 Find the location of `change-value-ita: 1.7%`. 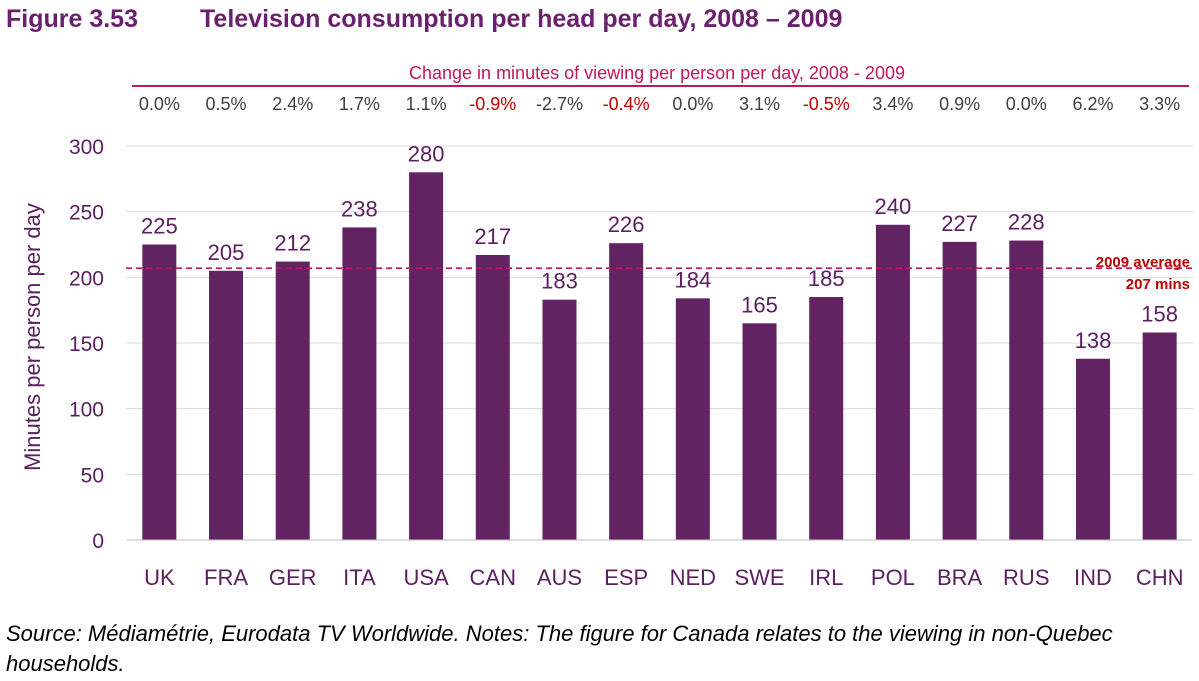

change-value-ita: 1.7% is located at coordinates (359, 104).